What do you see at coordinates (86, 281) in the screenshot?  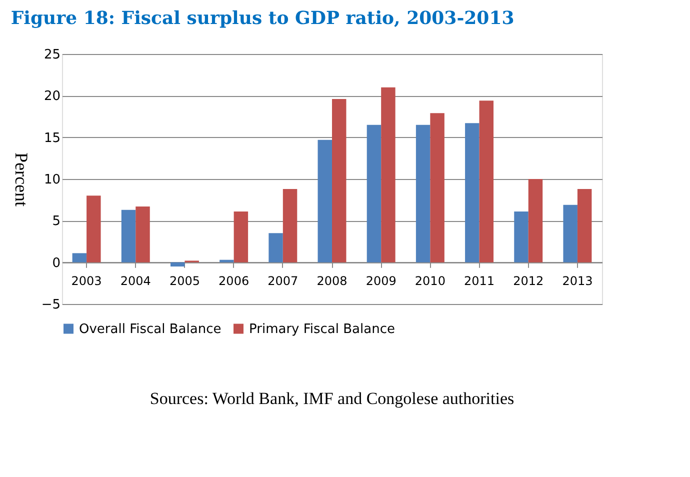 I see `x-tick-label: 2003` at bounding box center [86, 281].